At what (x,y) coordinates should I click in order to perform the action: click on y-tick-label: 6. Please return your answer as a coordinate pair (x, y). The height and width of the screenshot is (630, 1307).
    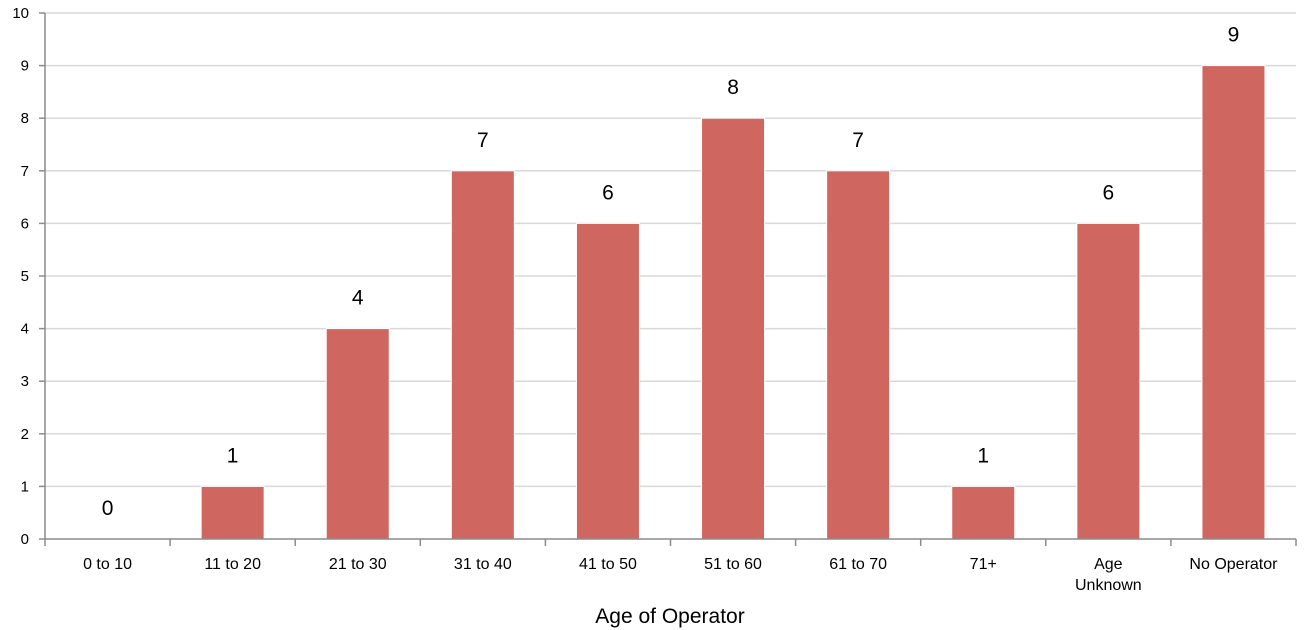
    Looking at the image, I should click on (25, 223).